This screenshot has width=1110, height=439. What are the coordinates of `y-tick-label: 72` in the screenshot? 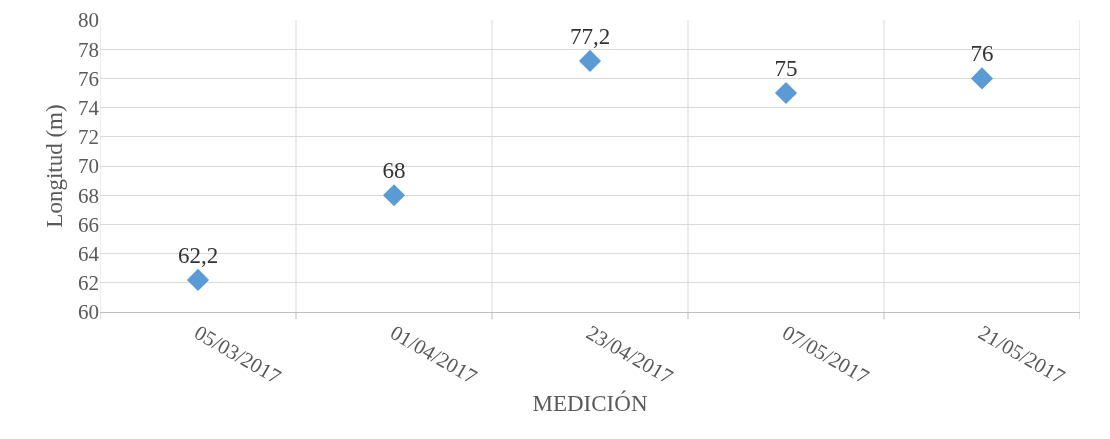 It's located at (88, 137).